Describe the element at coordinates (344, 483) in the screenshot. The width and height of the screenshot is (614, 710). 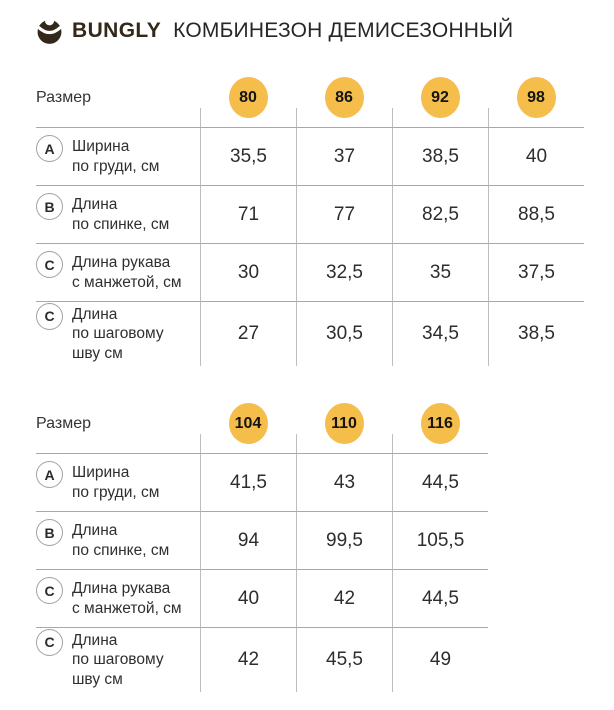
I see `measure-value: 43` at that location.